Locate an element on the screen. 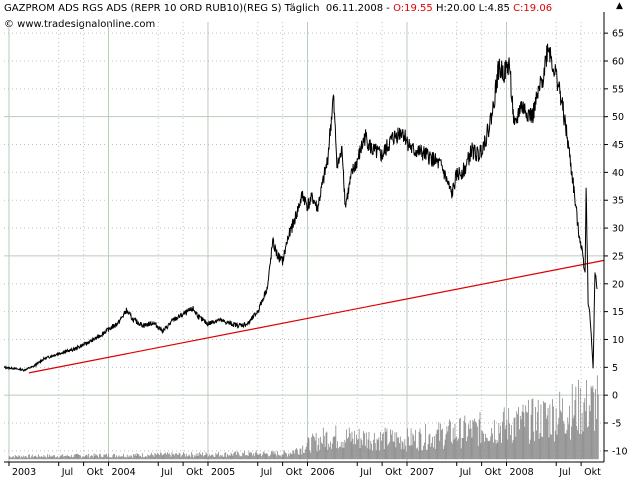 Image resolution: width=640 pixels, height=480 pixels. x-tick-label: 2008 is located at coordinates (521, 472).